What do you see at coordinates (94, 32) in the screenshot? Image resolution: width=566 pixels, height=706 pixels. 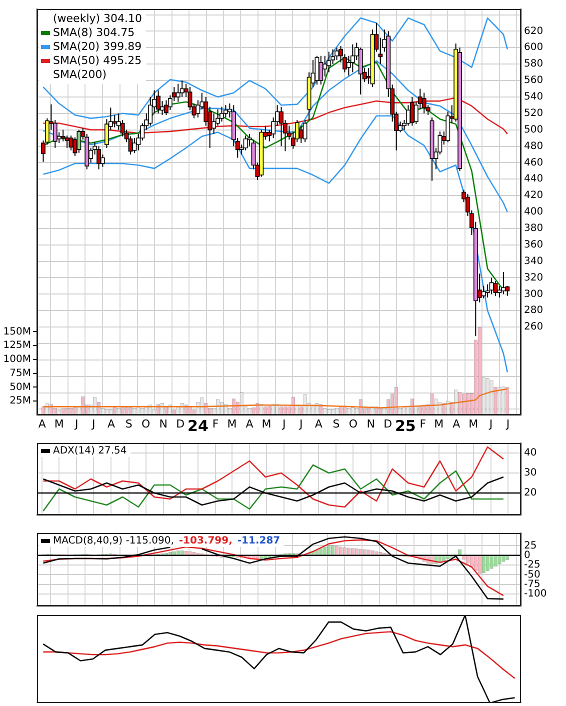 I see `legend-label: SMA(8) 304.75` at bounding box center [94, 32].